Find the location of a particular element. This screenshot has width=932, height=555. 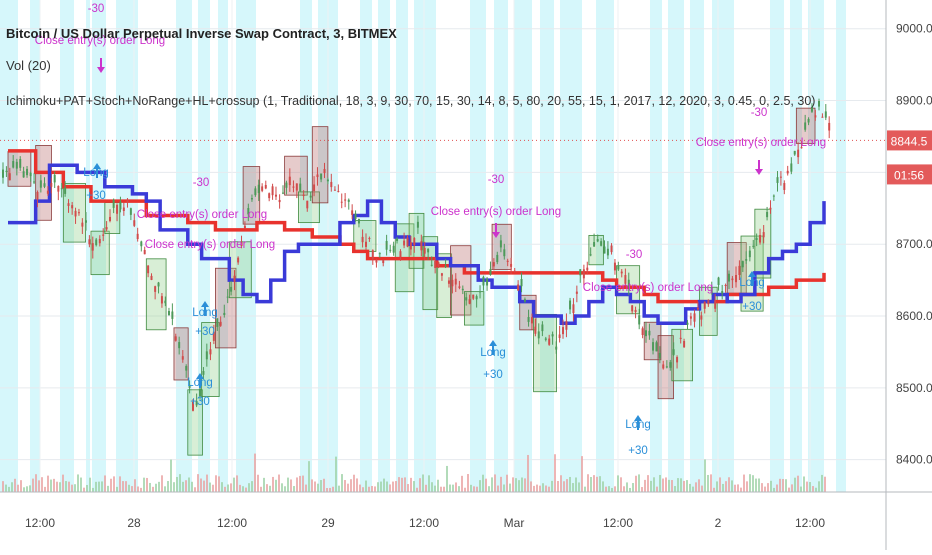

x-tick-label: 29 is located at coordinates (328, 523).